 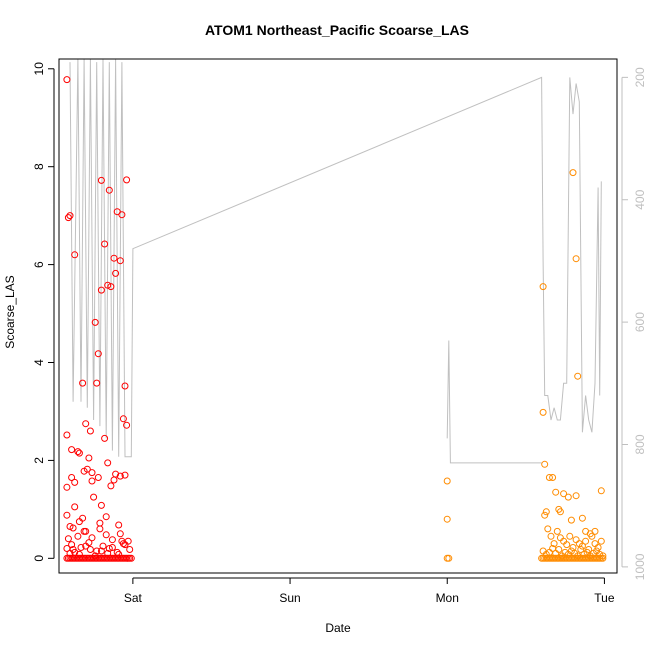 What do you see at coordinates (289, 598) in the screenshot?
I see `x-tick-label: Sun` at bounding box center [289, 598].